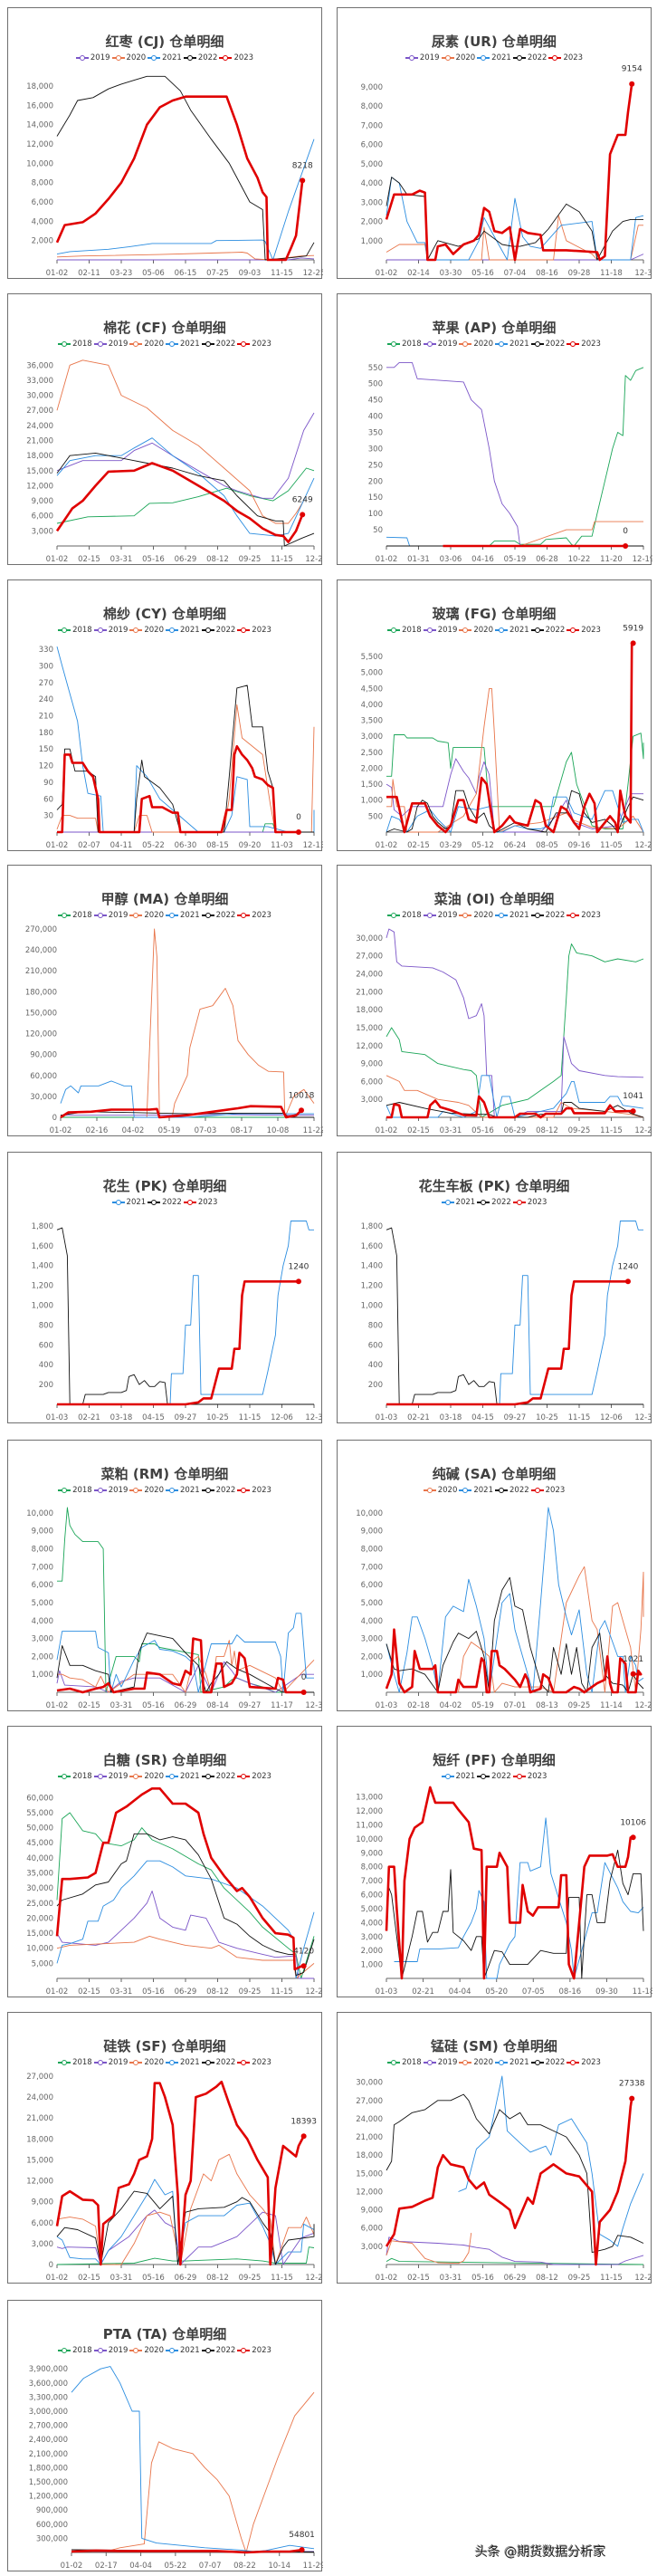  What do you see at coordinates (42, 2244) in the screenshot?
I see `svg-text: 3,000` at bounding box center [42, 2244].